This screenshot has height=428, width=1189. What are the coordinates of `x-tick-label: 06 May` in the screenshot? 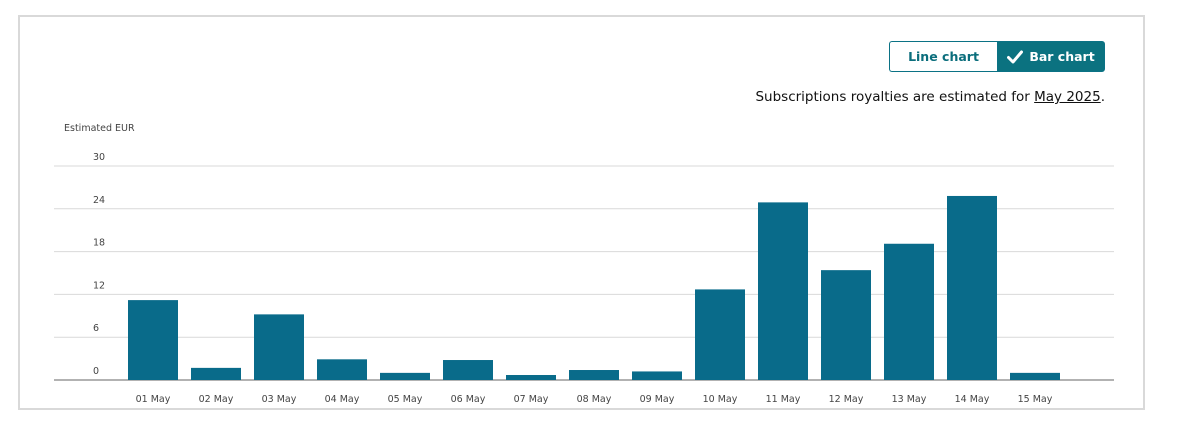 It's located at (468, 399).